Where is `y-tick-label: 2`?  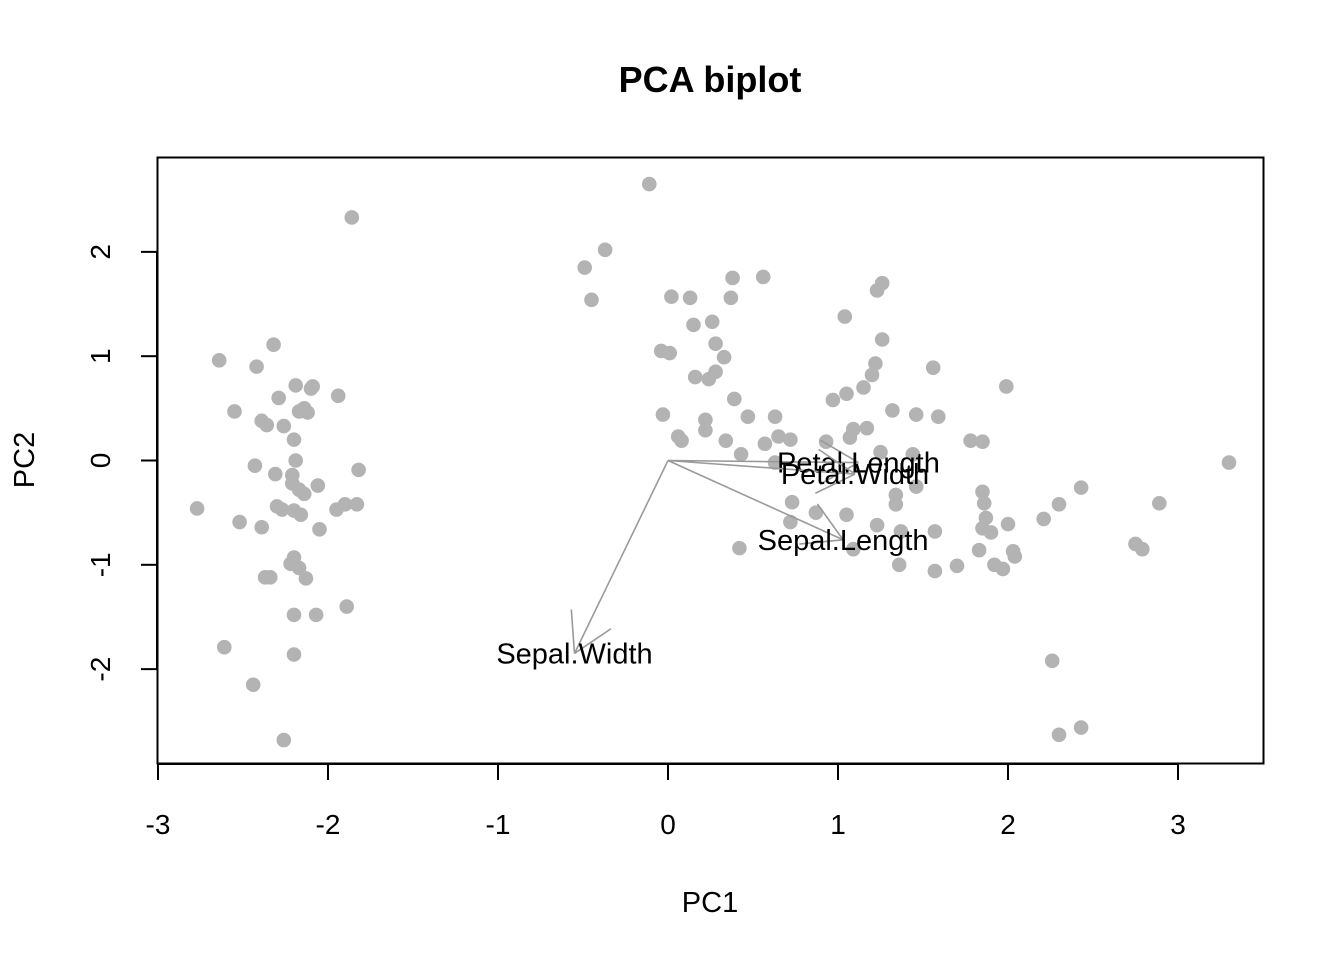
y-tick-label: 2 is located at coordinates (100, 252).